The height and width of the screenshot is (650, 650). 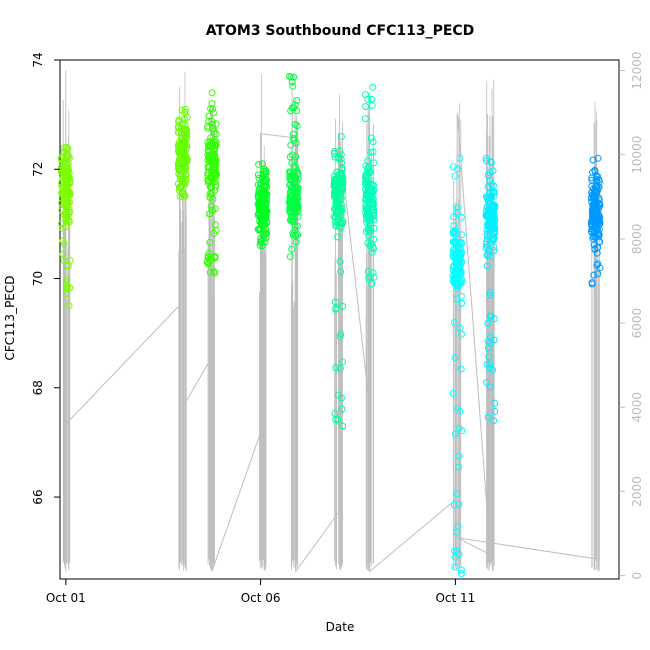 What do you see at coordinates (340, 31) in the screenshot?
I see `chart-title: ATOM3 Southbound CFC113_PECD` at bounding box center [340, 31].